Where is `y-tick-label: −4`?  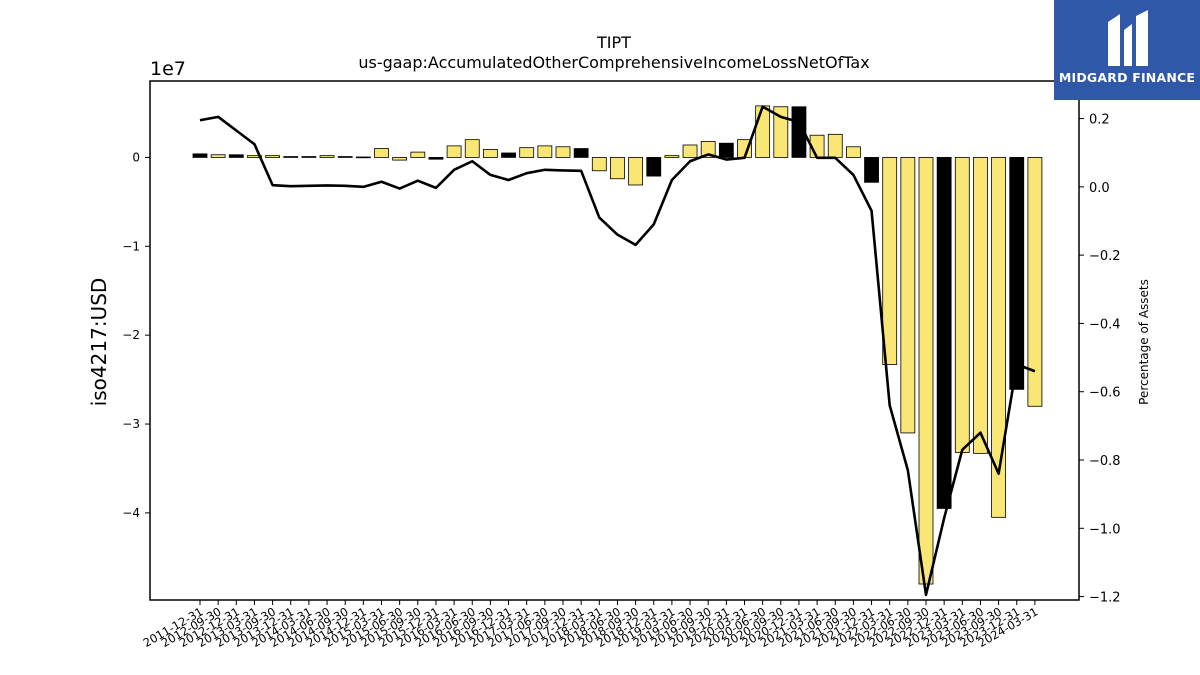
y-tick-label: −4 is located at coordinates (131, 513).